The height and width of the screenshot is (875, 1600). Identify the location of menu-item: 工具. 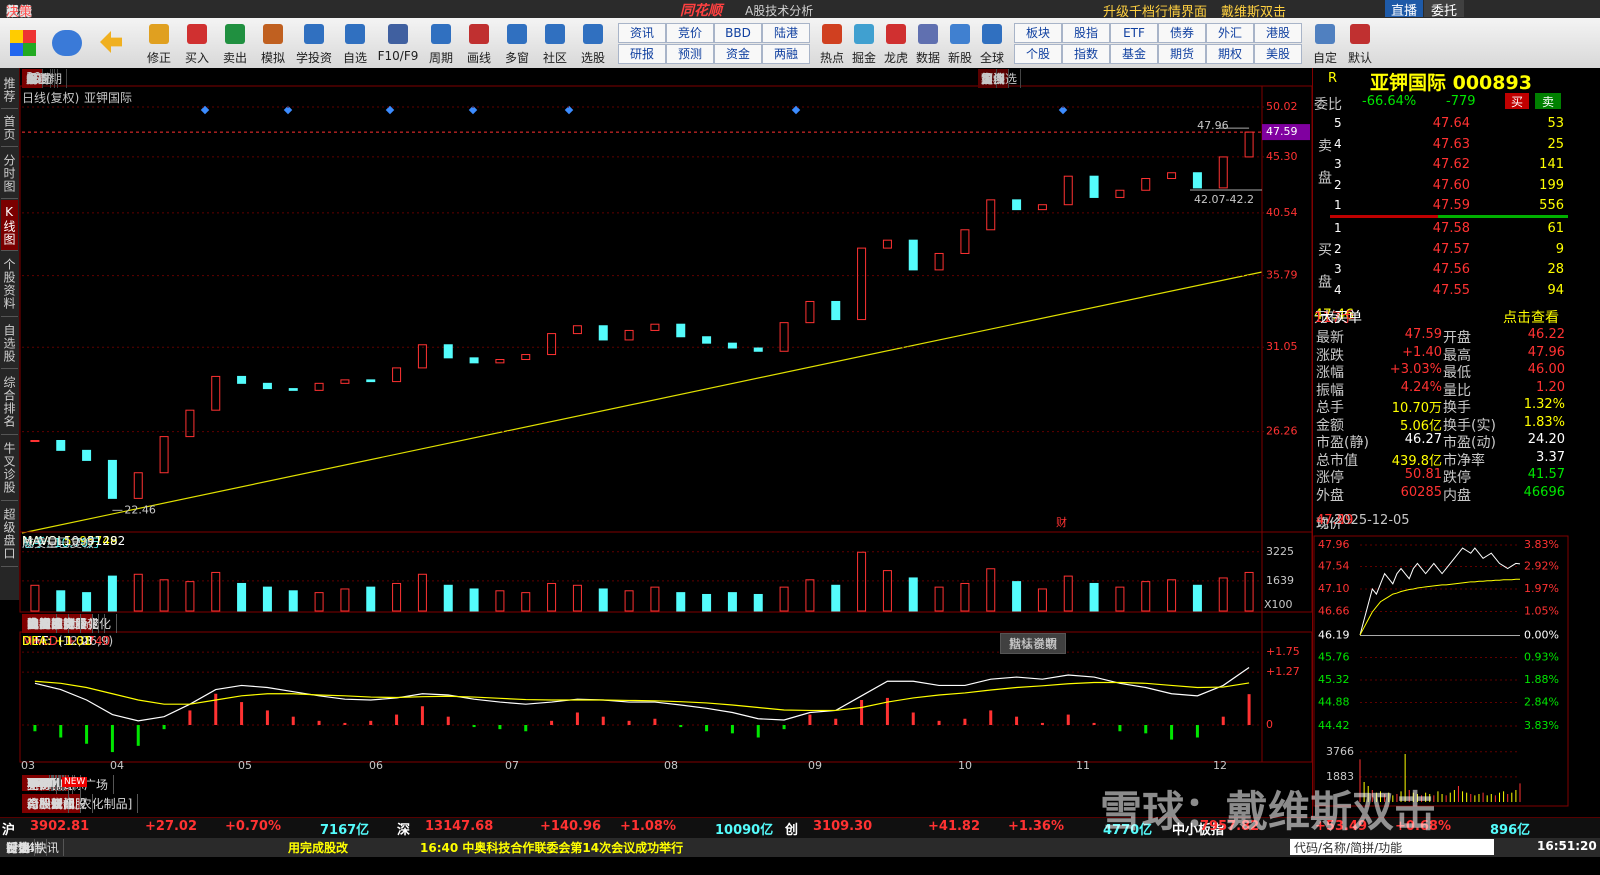
(19, 12).